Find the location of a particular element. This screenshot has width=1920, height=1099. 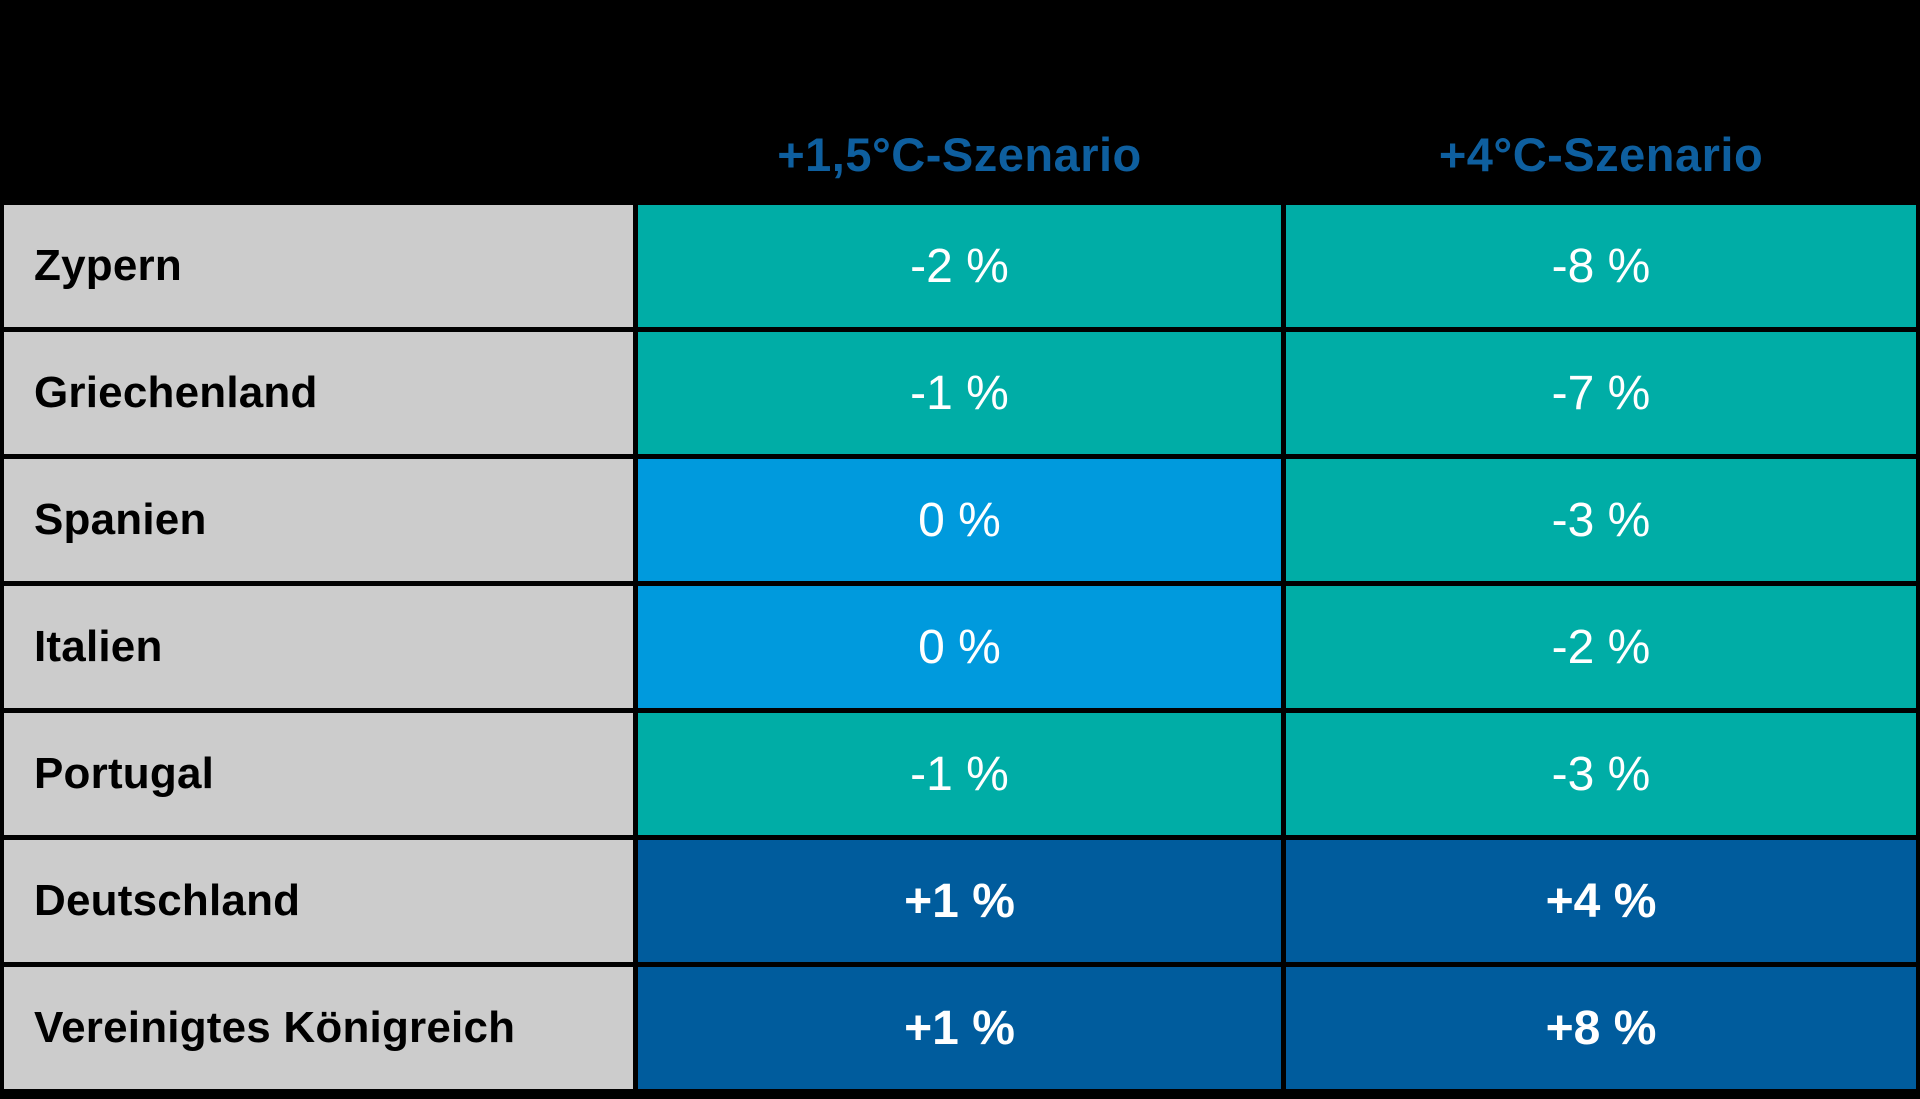

value-cell: -7 % is located at coordinates (1601, 393).